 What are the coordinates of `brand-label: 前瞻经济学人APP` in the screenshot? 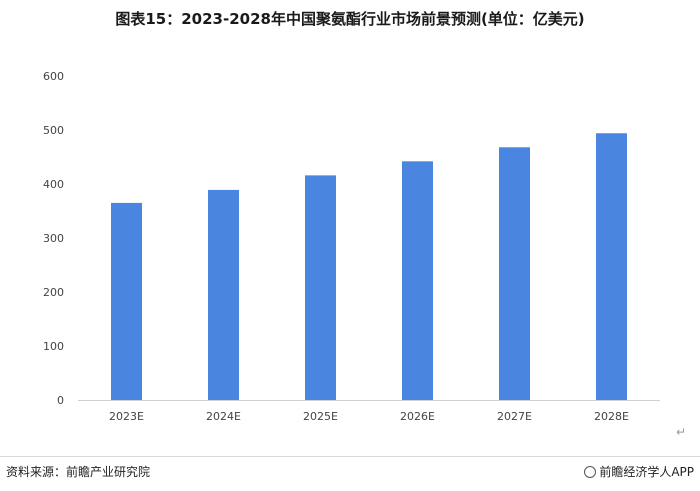 It's located at (639, 471).